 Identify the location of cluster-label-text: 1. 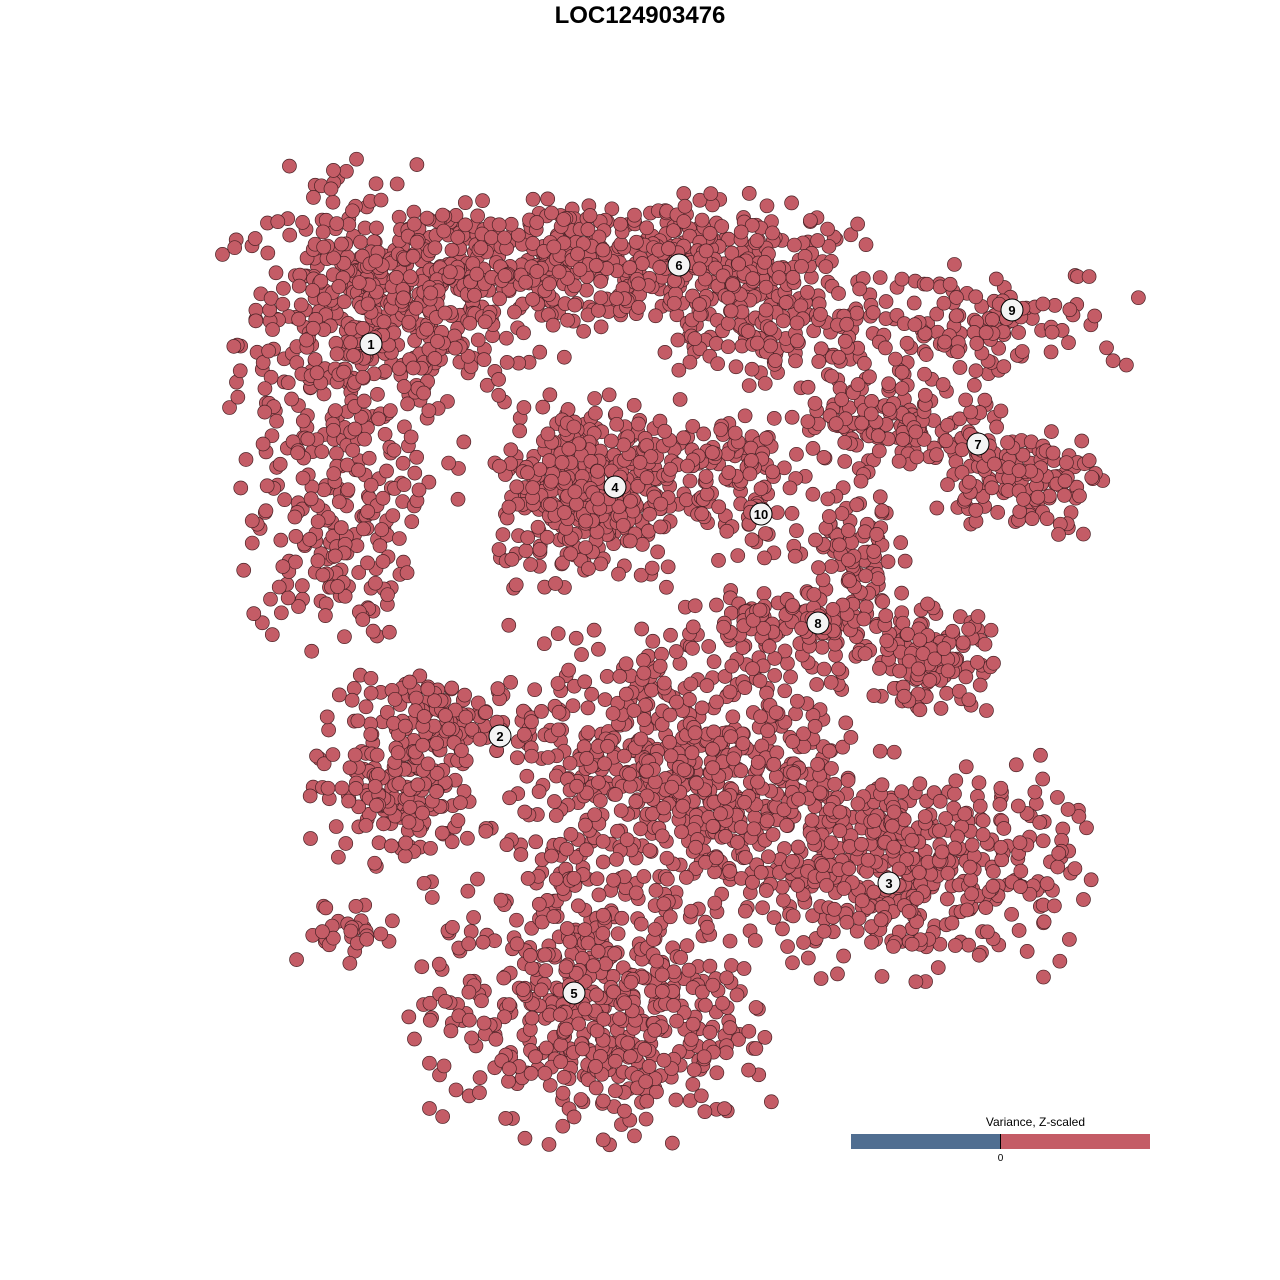
(370, 344).